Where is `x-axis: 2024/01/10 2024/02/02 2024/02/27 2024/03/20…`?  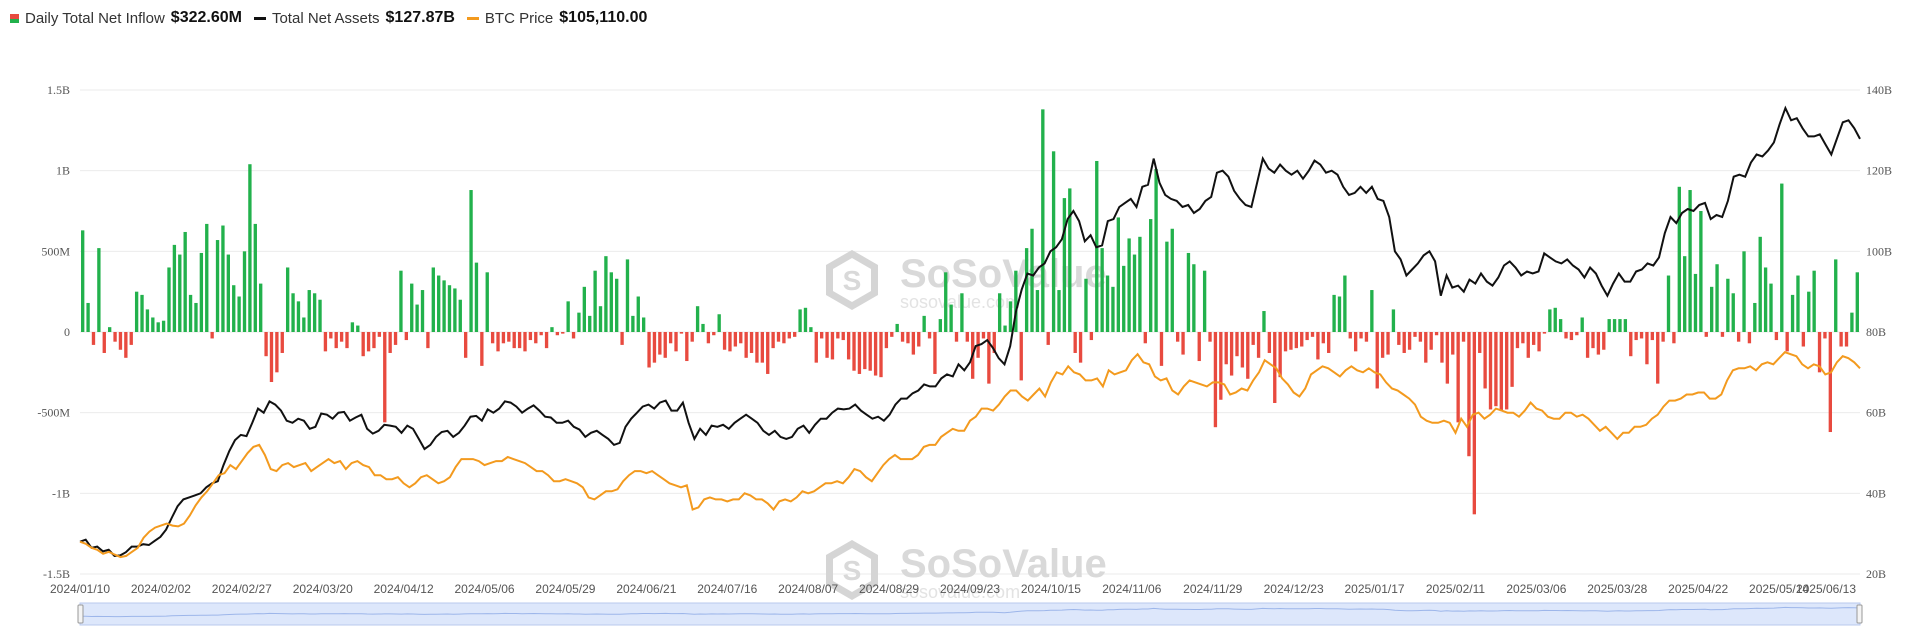 x-axis: 2024/01/10 2024/02/02 2024/02/27 2024/03/20… is located at coordinates (953, 589).